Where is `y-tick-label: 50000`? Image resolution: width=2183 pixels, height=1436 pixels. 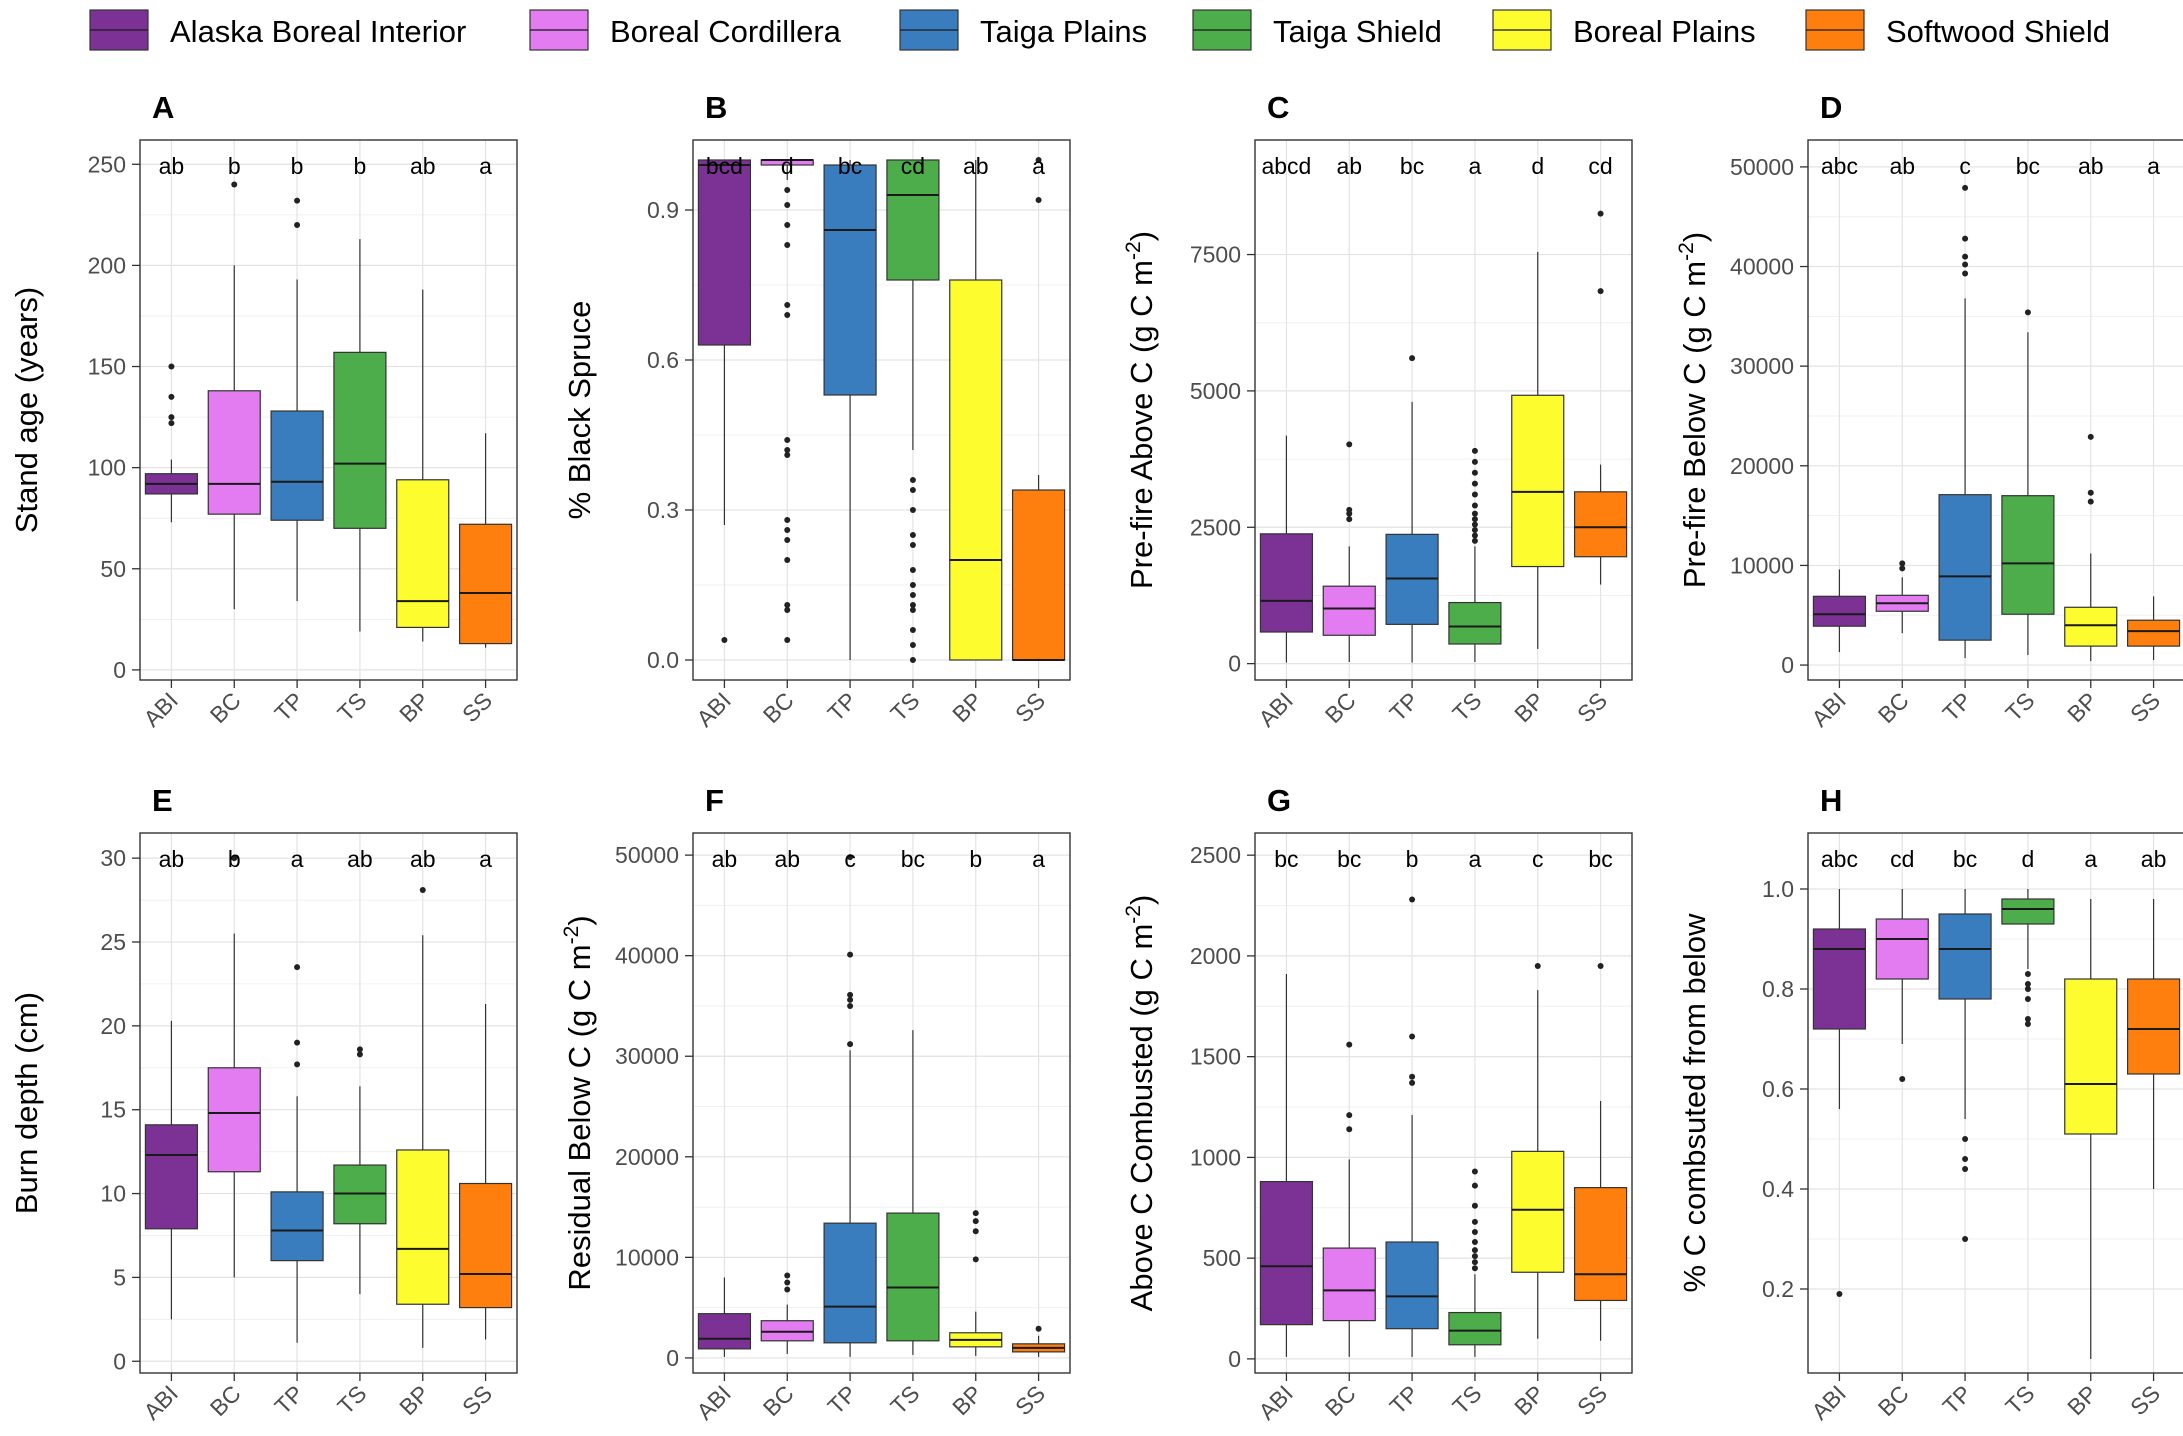
y-tick-label: 50000 is located at coordinates (1762, 167).